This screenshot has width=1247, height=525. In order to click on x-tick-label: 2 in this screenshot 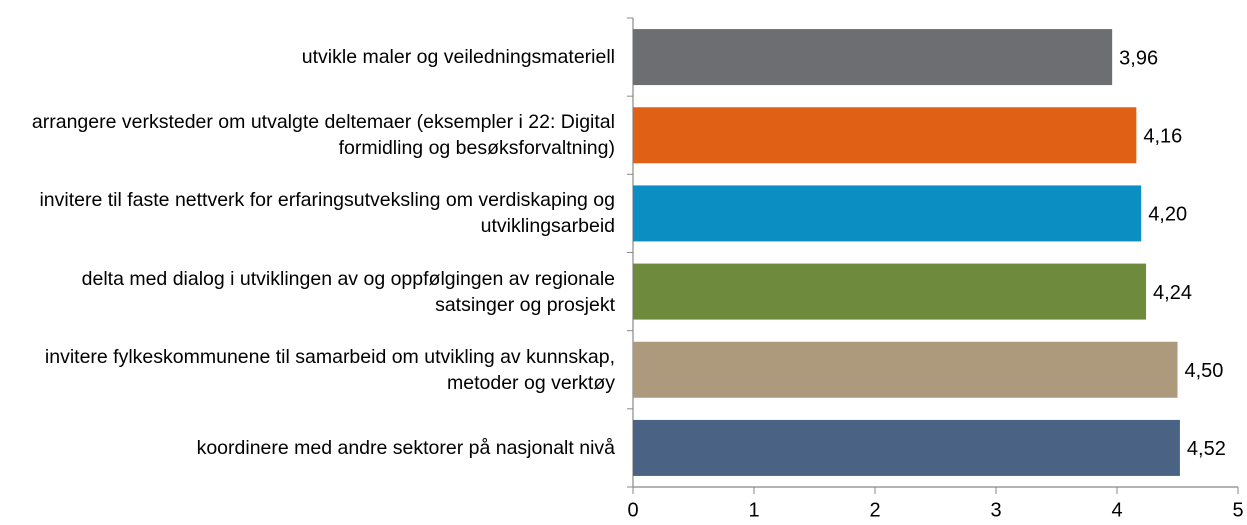, I will do `click(874, 510)`.